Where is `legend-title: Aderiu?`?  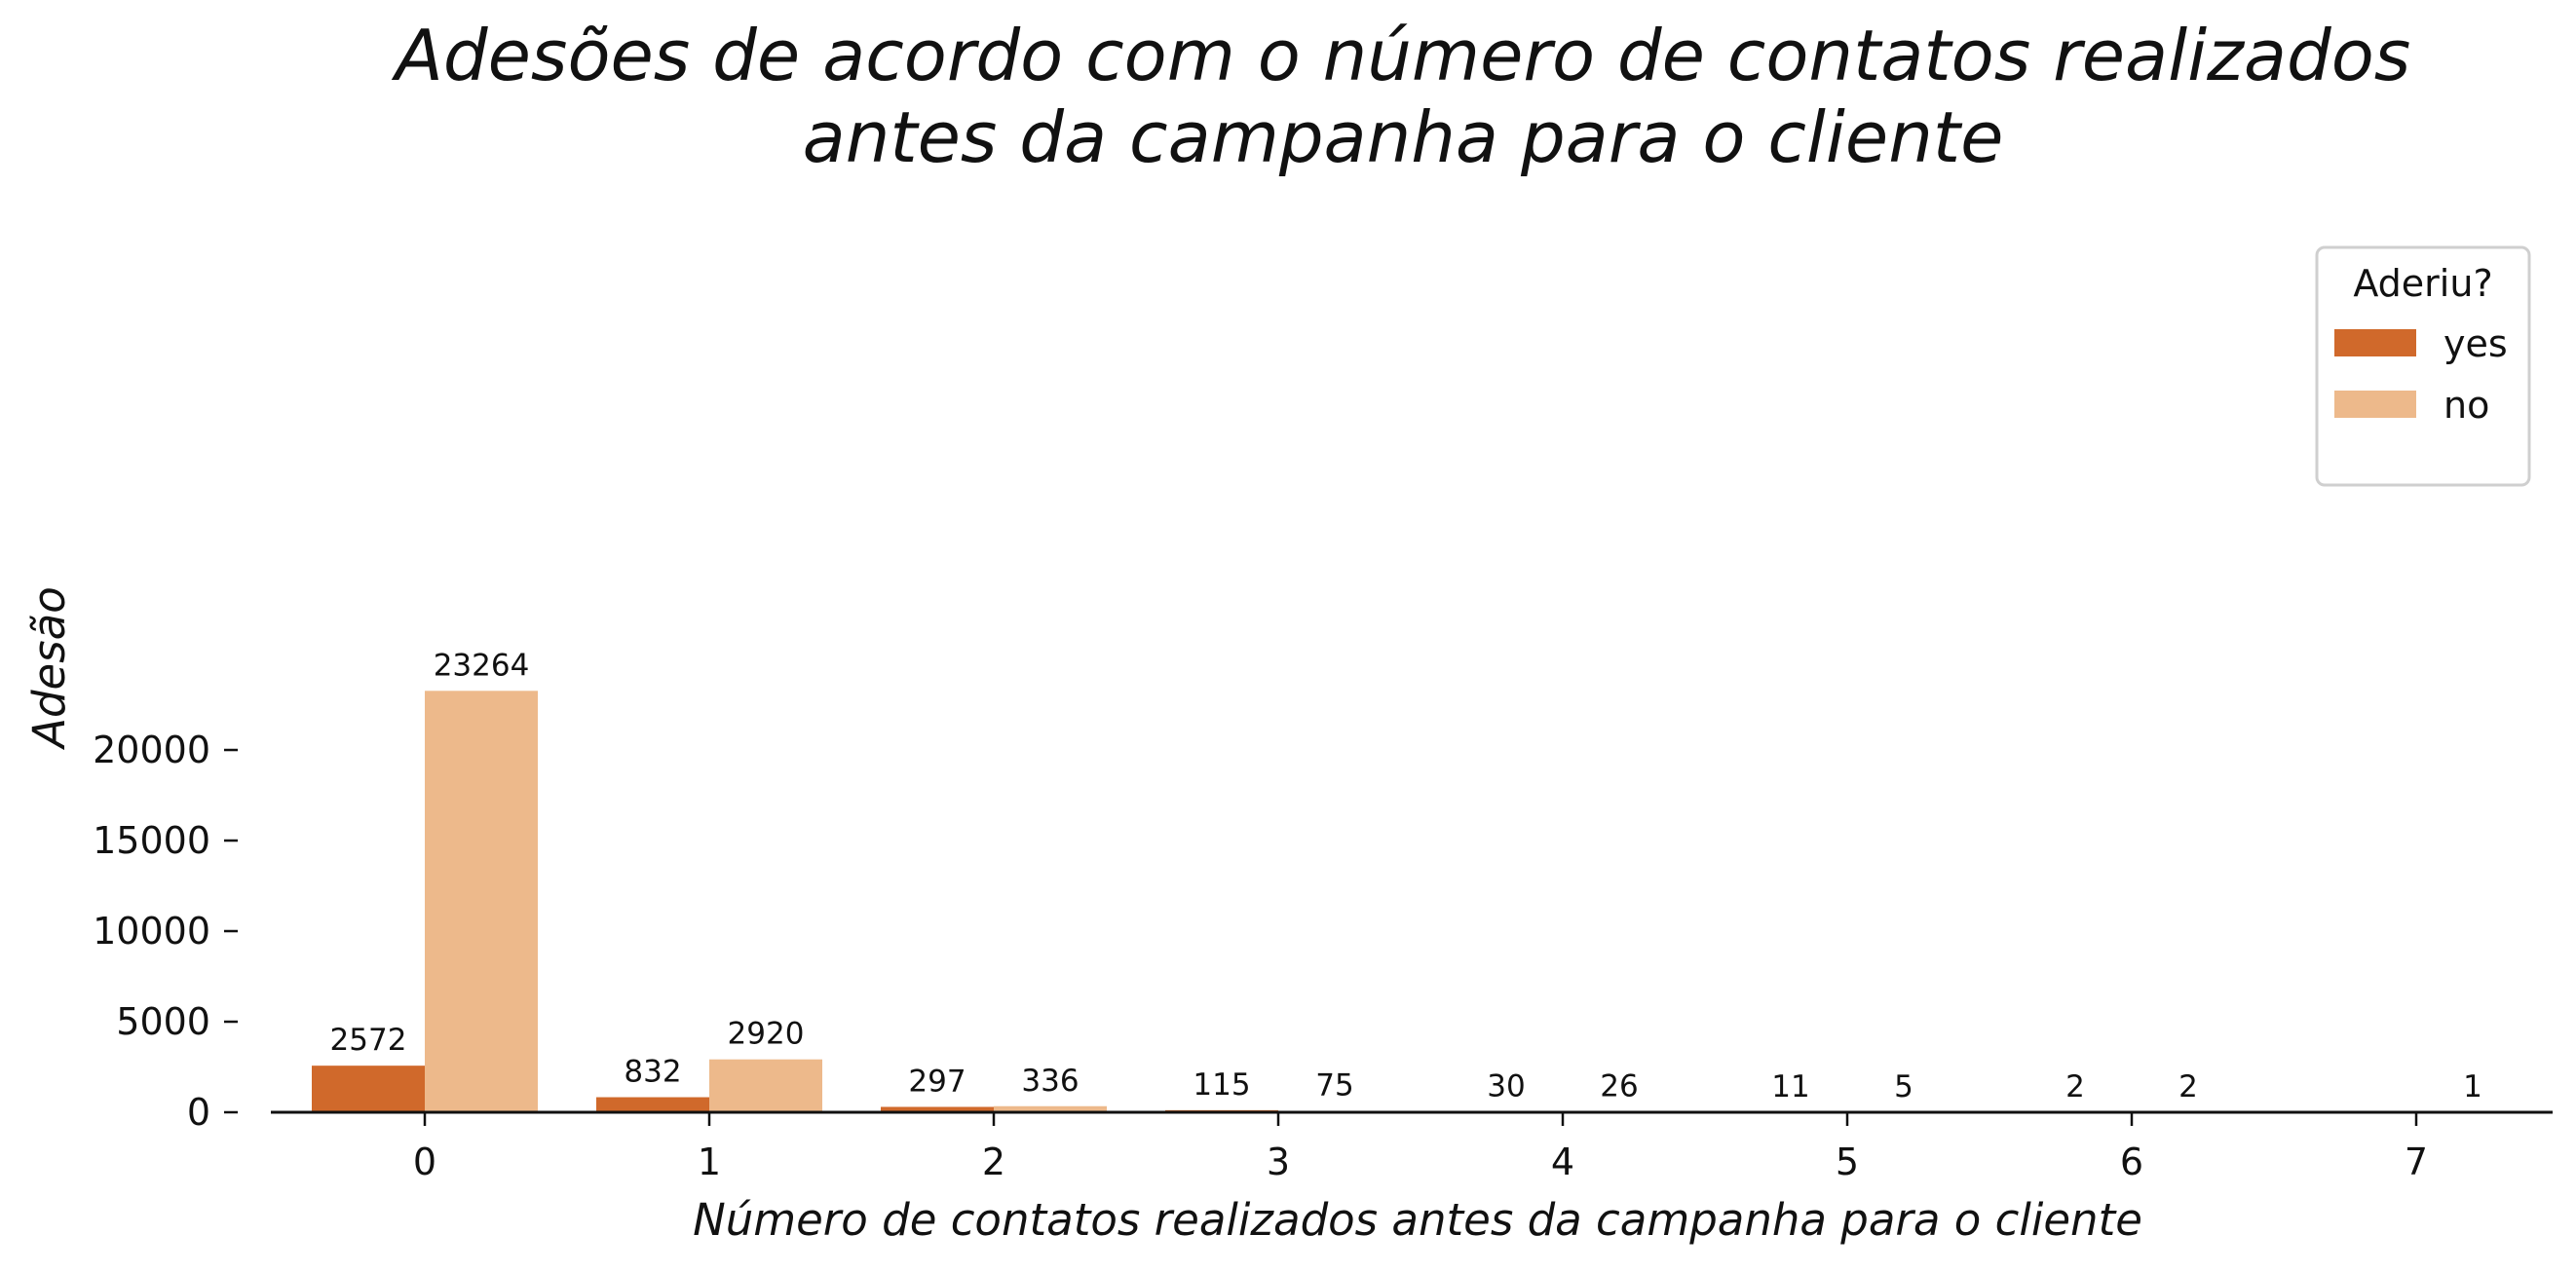 legend-title: Aderiu? is located at coordinates (2422, 283).